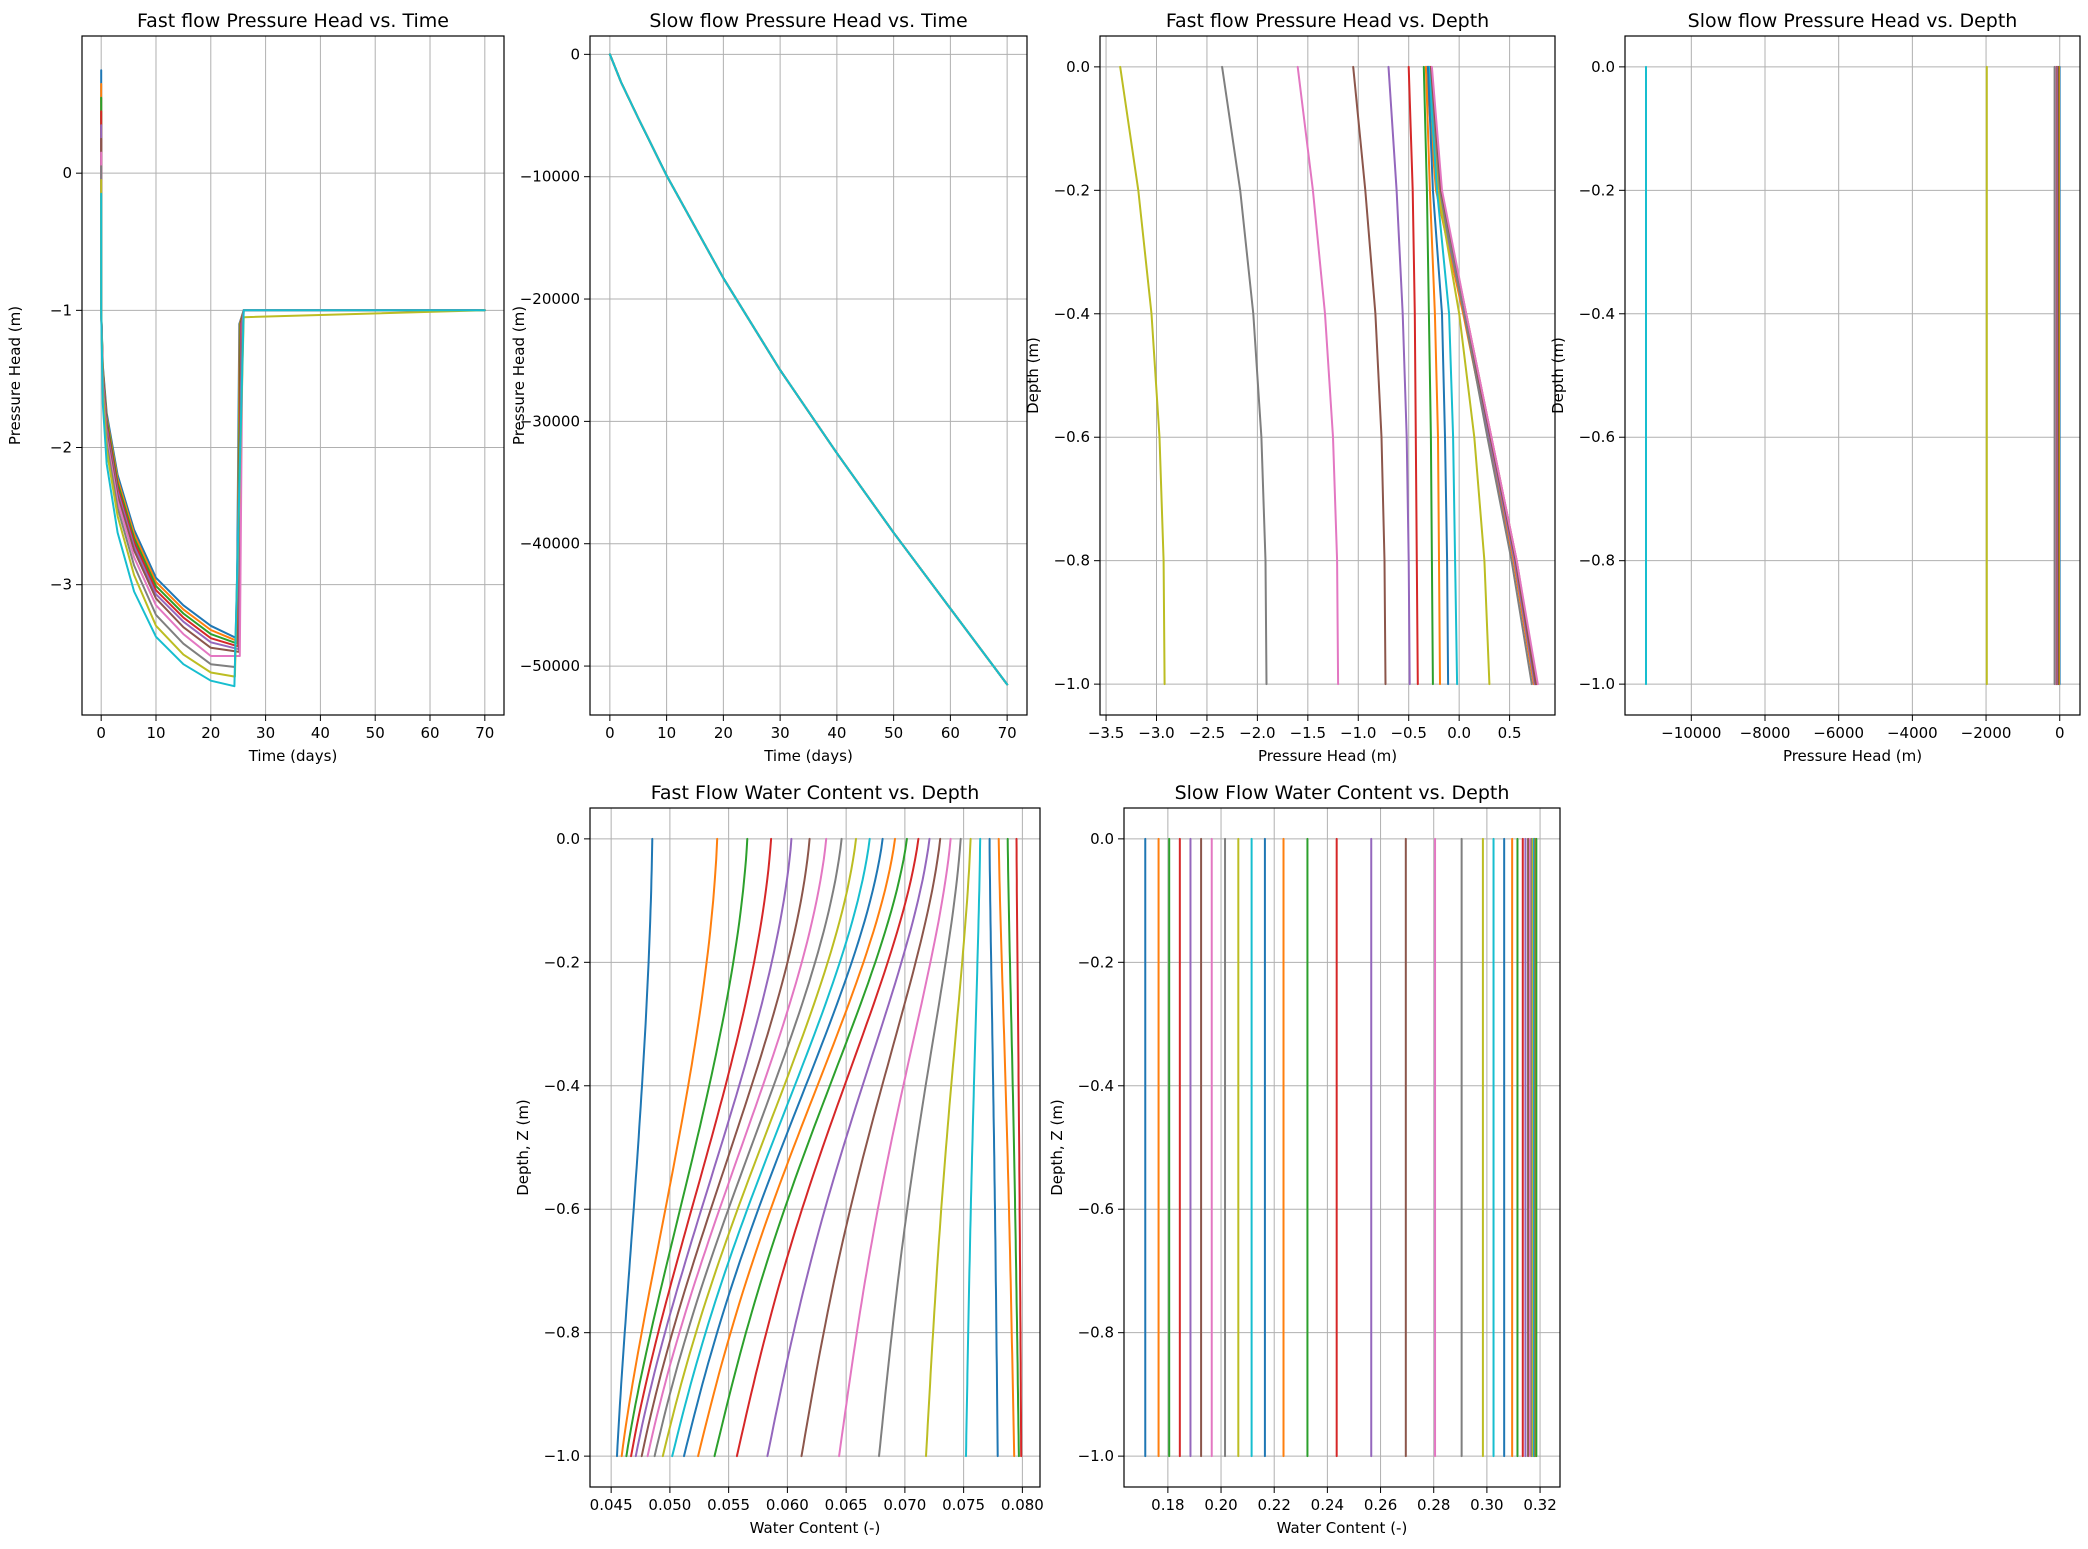  What do you see at coordinates (1408, 733) in the screenshot?
I see `x-tick-label: −0.5` at bounding box center [1408, 733].